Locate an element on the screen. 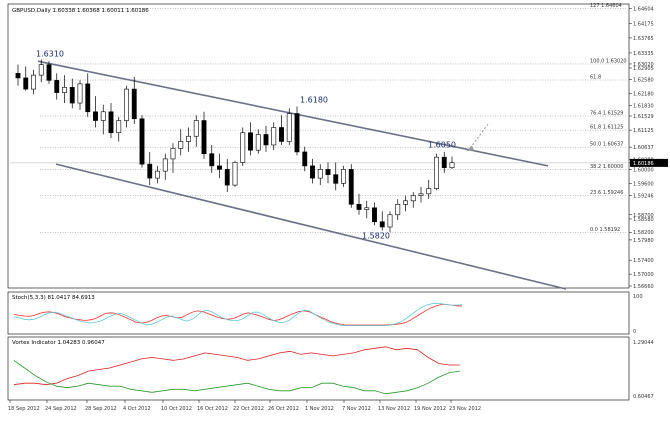  stoch-axis-min: 0 is located at coordinates (634, 332).